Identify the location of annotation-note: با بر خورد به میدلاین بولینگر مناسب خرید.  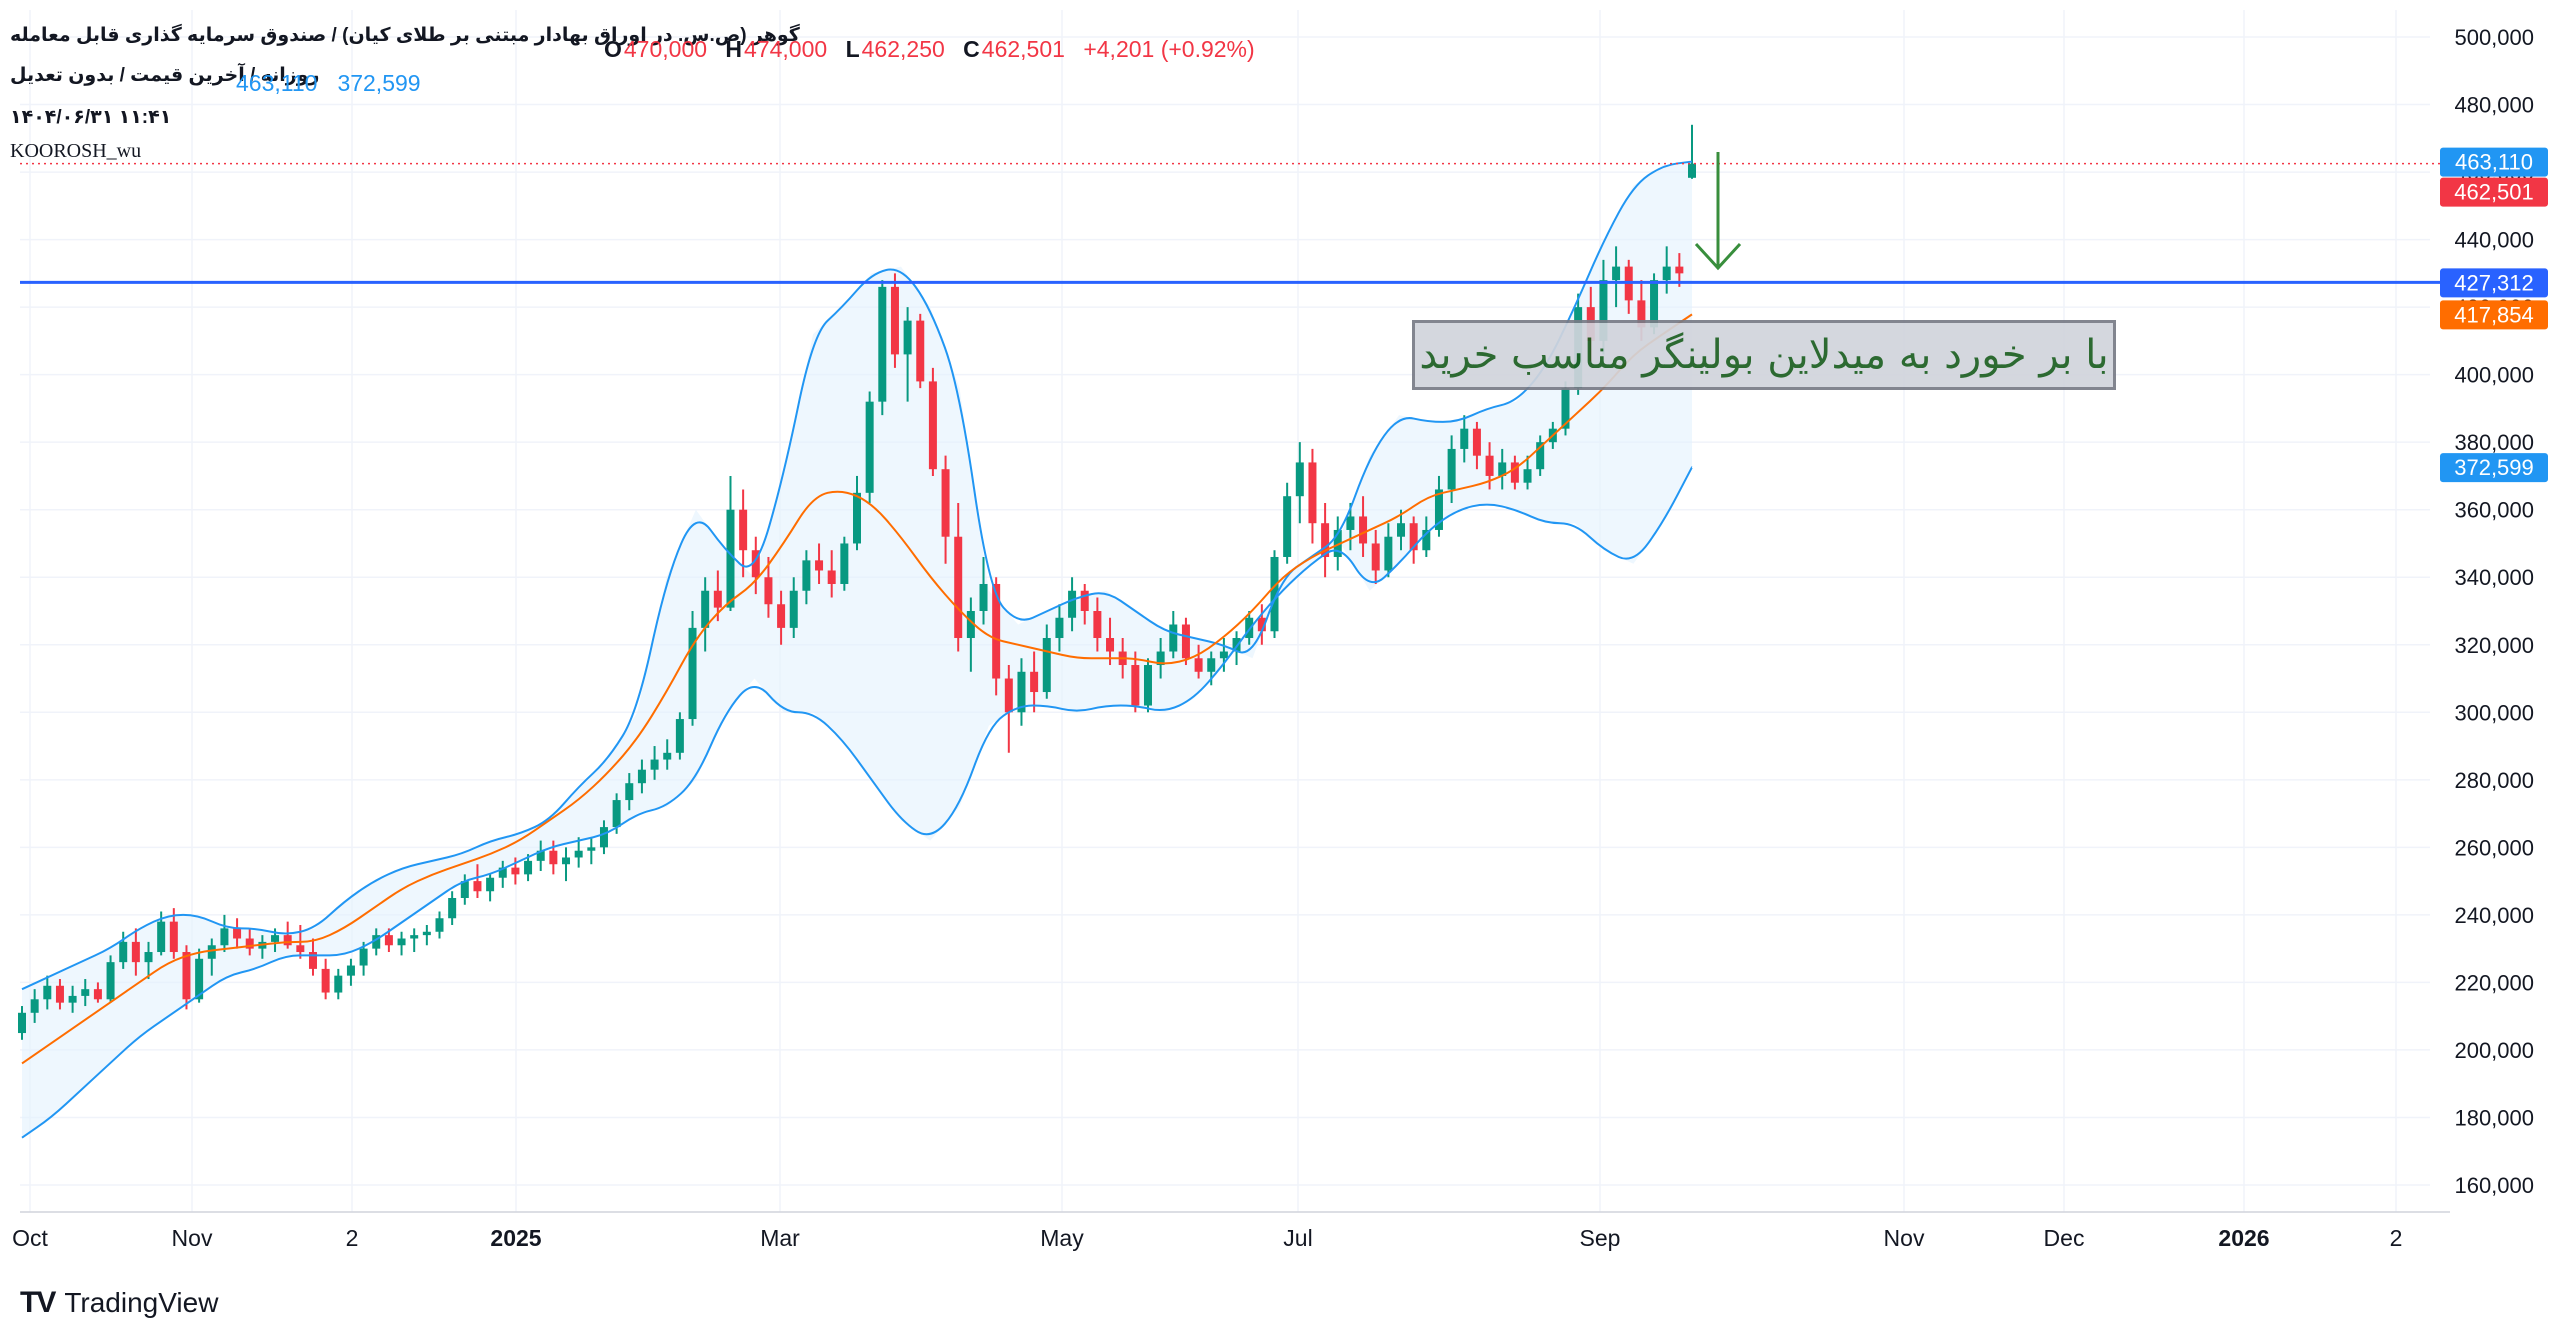
(1764, 355).